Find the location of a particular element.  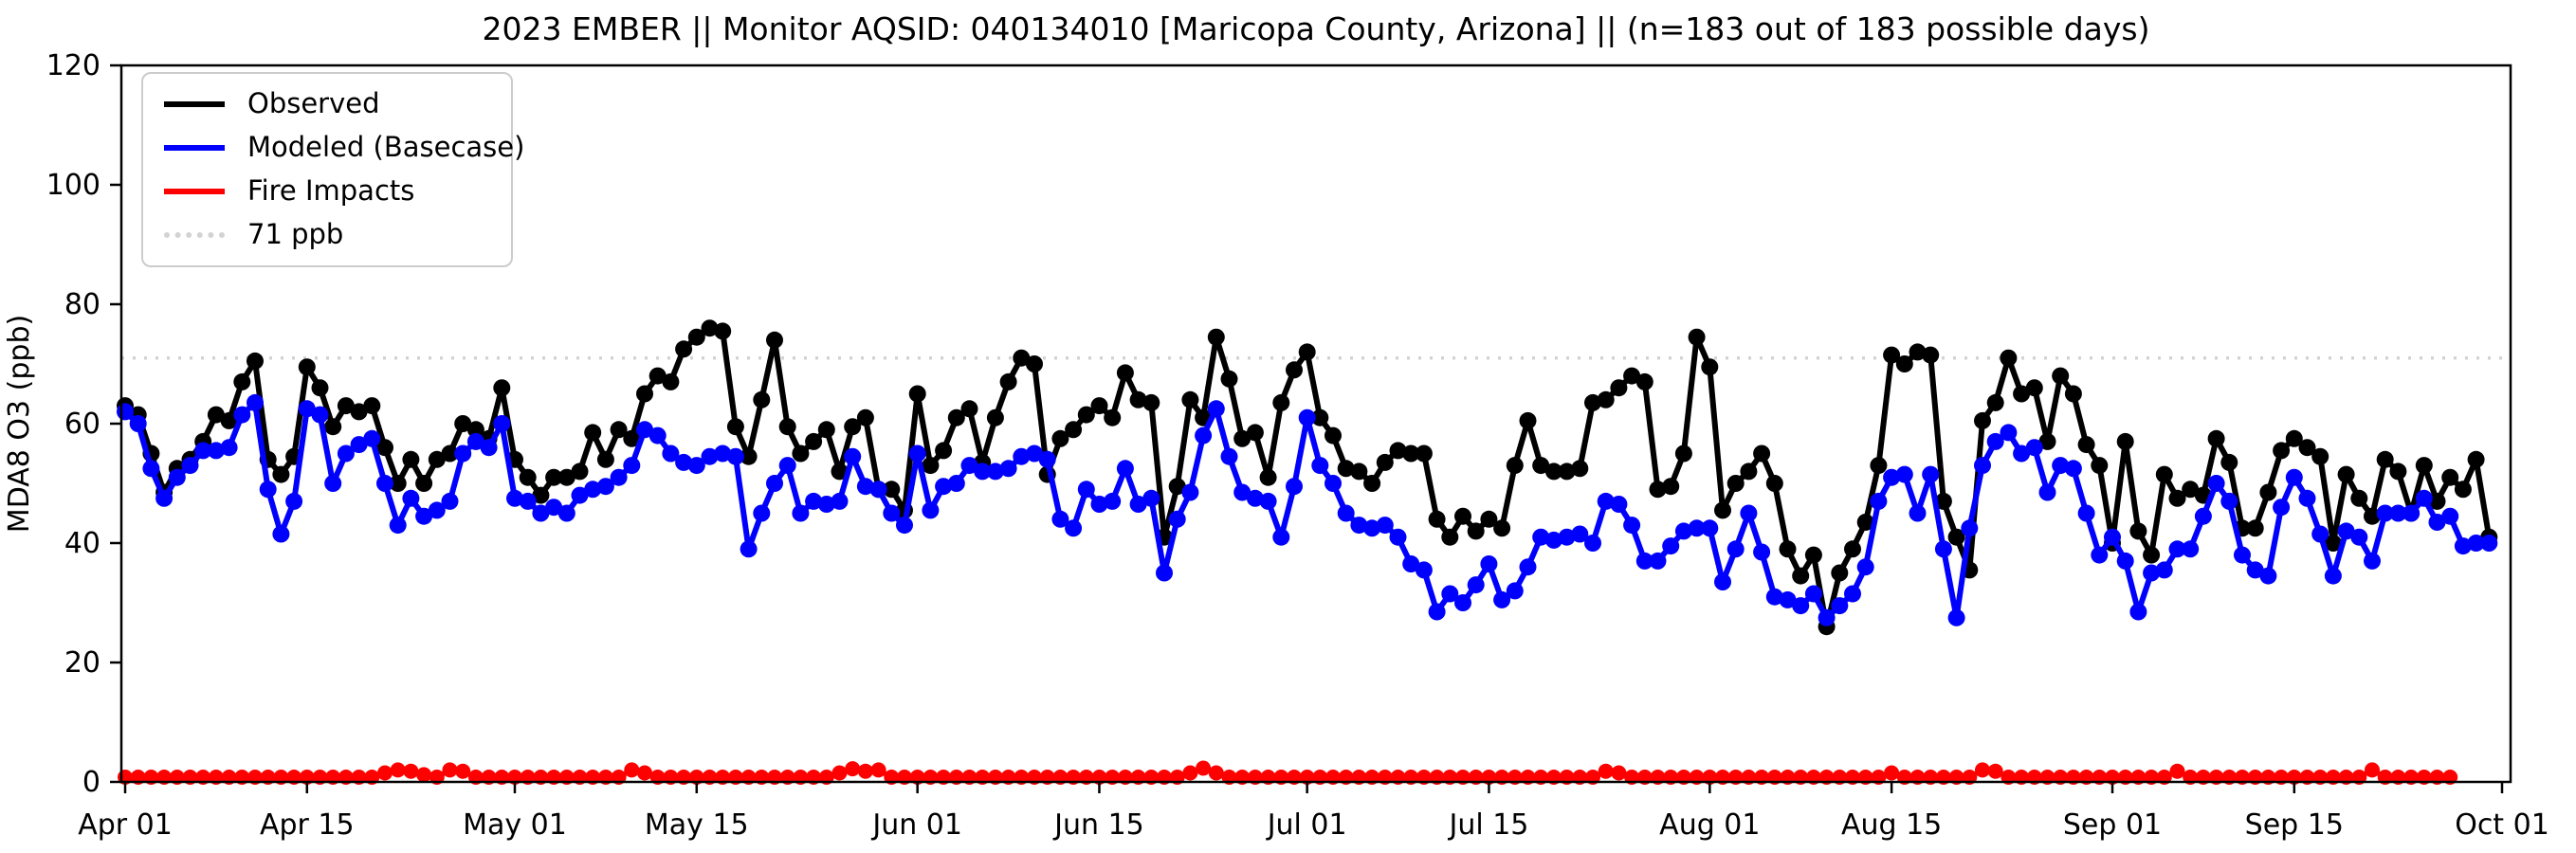

x-tick-label: Jun 01 is located at coordinates (916, 825).